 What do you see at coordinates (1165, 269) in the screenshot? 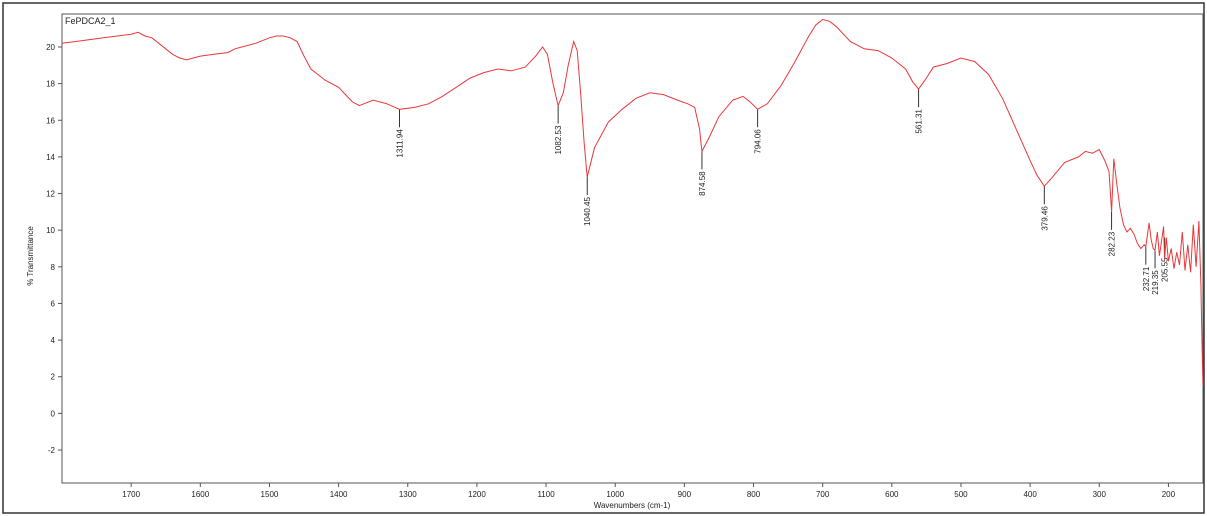
I see `peak-label: 205.55` at bounding box center [1165, 269].